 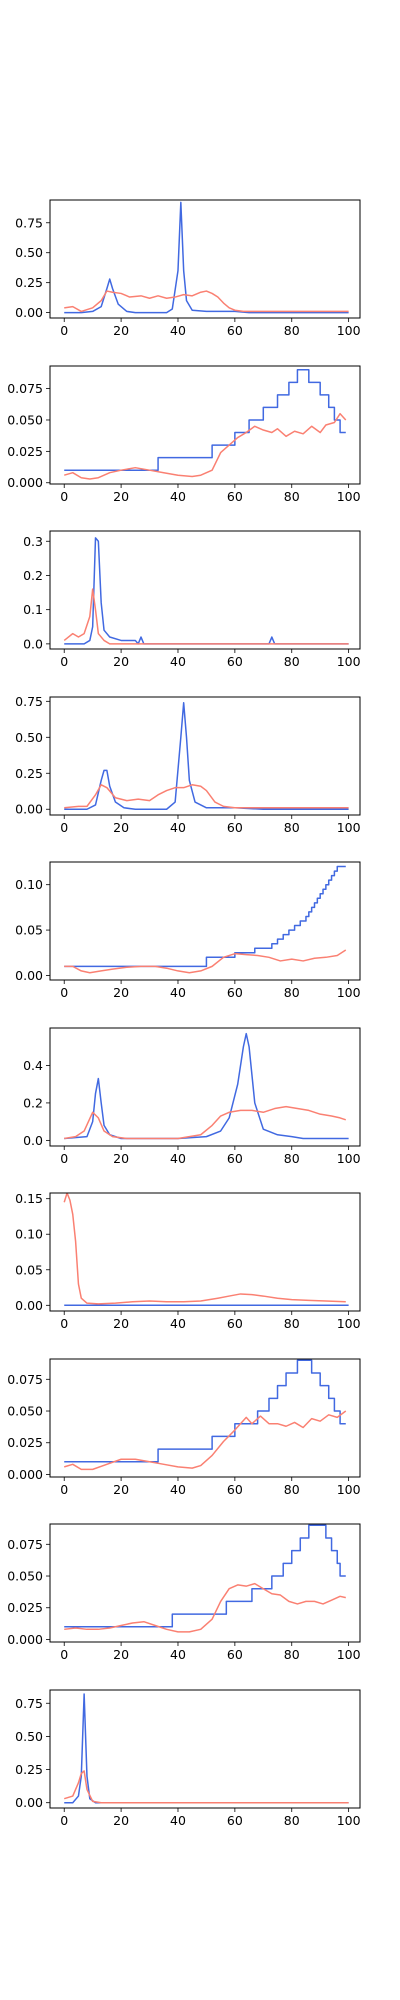 I want to click on chart-panel-10: 0 20 40 60 80 100 0.00 0.25 0.50 0.75, so click(x=188, y=1758).